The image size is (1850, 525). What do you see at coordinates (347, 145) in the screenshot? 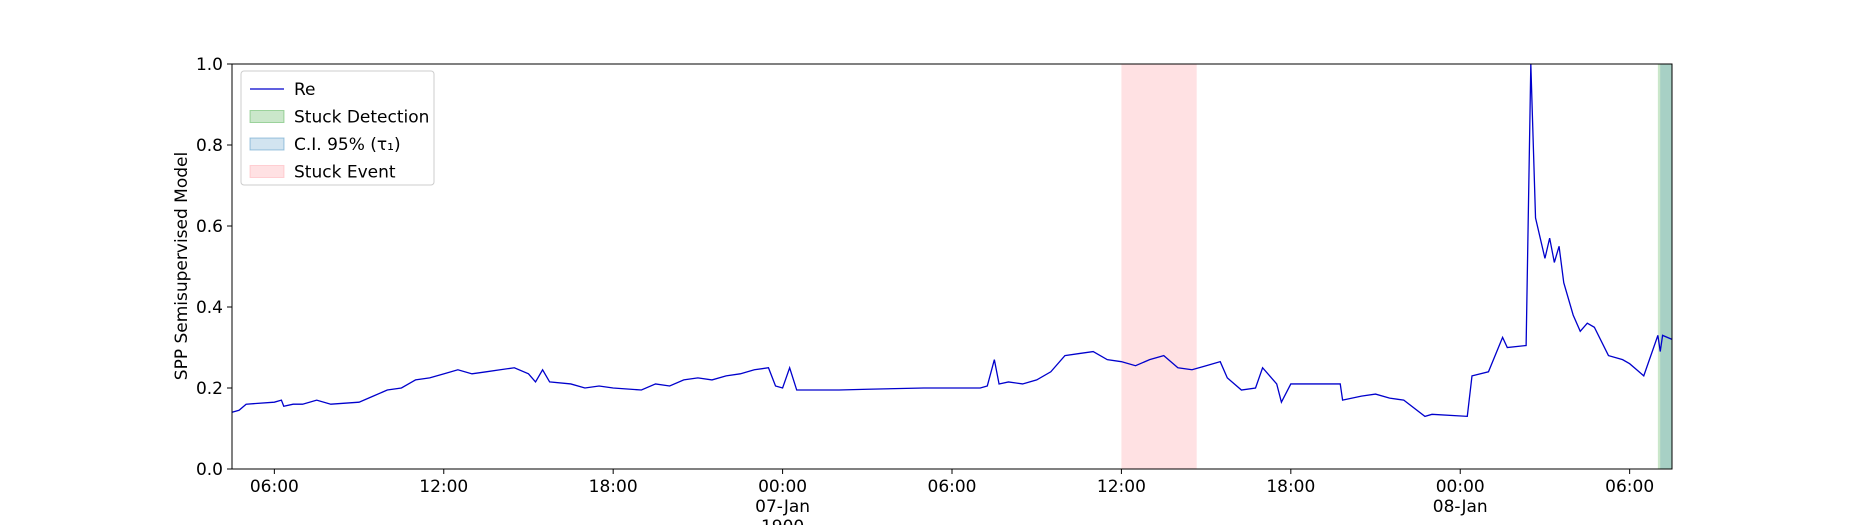
I see `legend-label: C.I. 95% (τ₁)` at bounding box center [347, 145].